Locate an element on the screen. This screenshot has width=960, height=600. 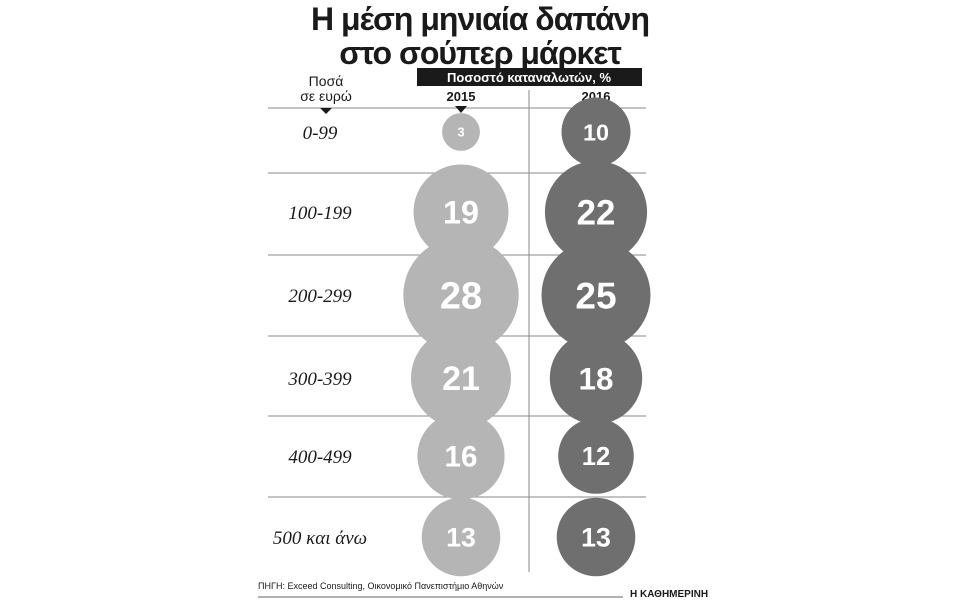
category-label: 500 και άνω is located at coordinates (320, 538).